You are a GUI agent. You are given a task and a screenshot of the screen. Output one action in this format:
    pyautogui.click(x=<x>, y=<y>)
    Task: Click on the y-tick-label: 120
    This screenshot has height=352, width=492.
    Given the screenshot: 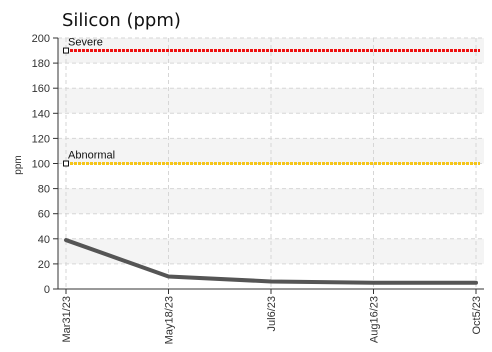 What is the action you would take?
    pyautogui.click(x=41, y=139)
    